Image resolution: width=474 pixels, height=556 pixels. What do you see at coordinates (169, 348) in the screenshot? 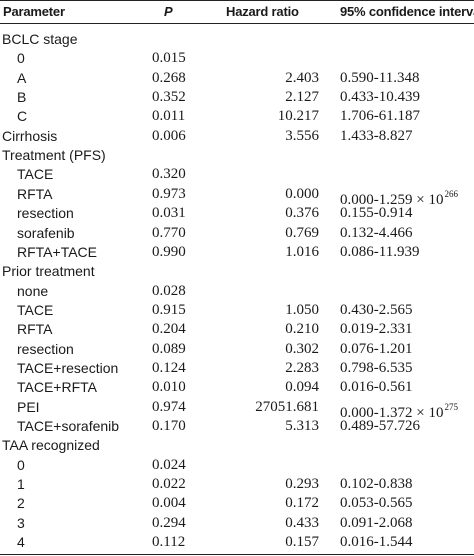
I see `row-p-value: 0.089` at bounding box center [169, 348].